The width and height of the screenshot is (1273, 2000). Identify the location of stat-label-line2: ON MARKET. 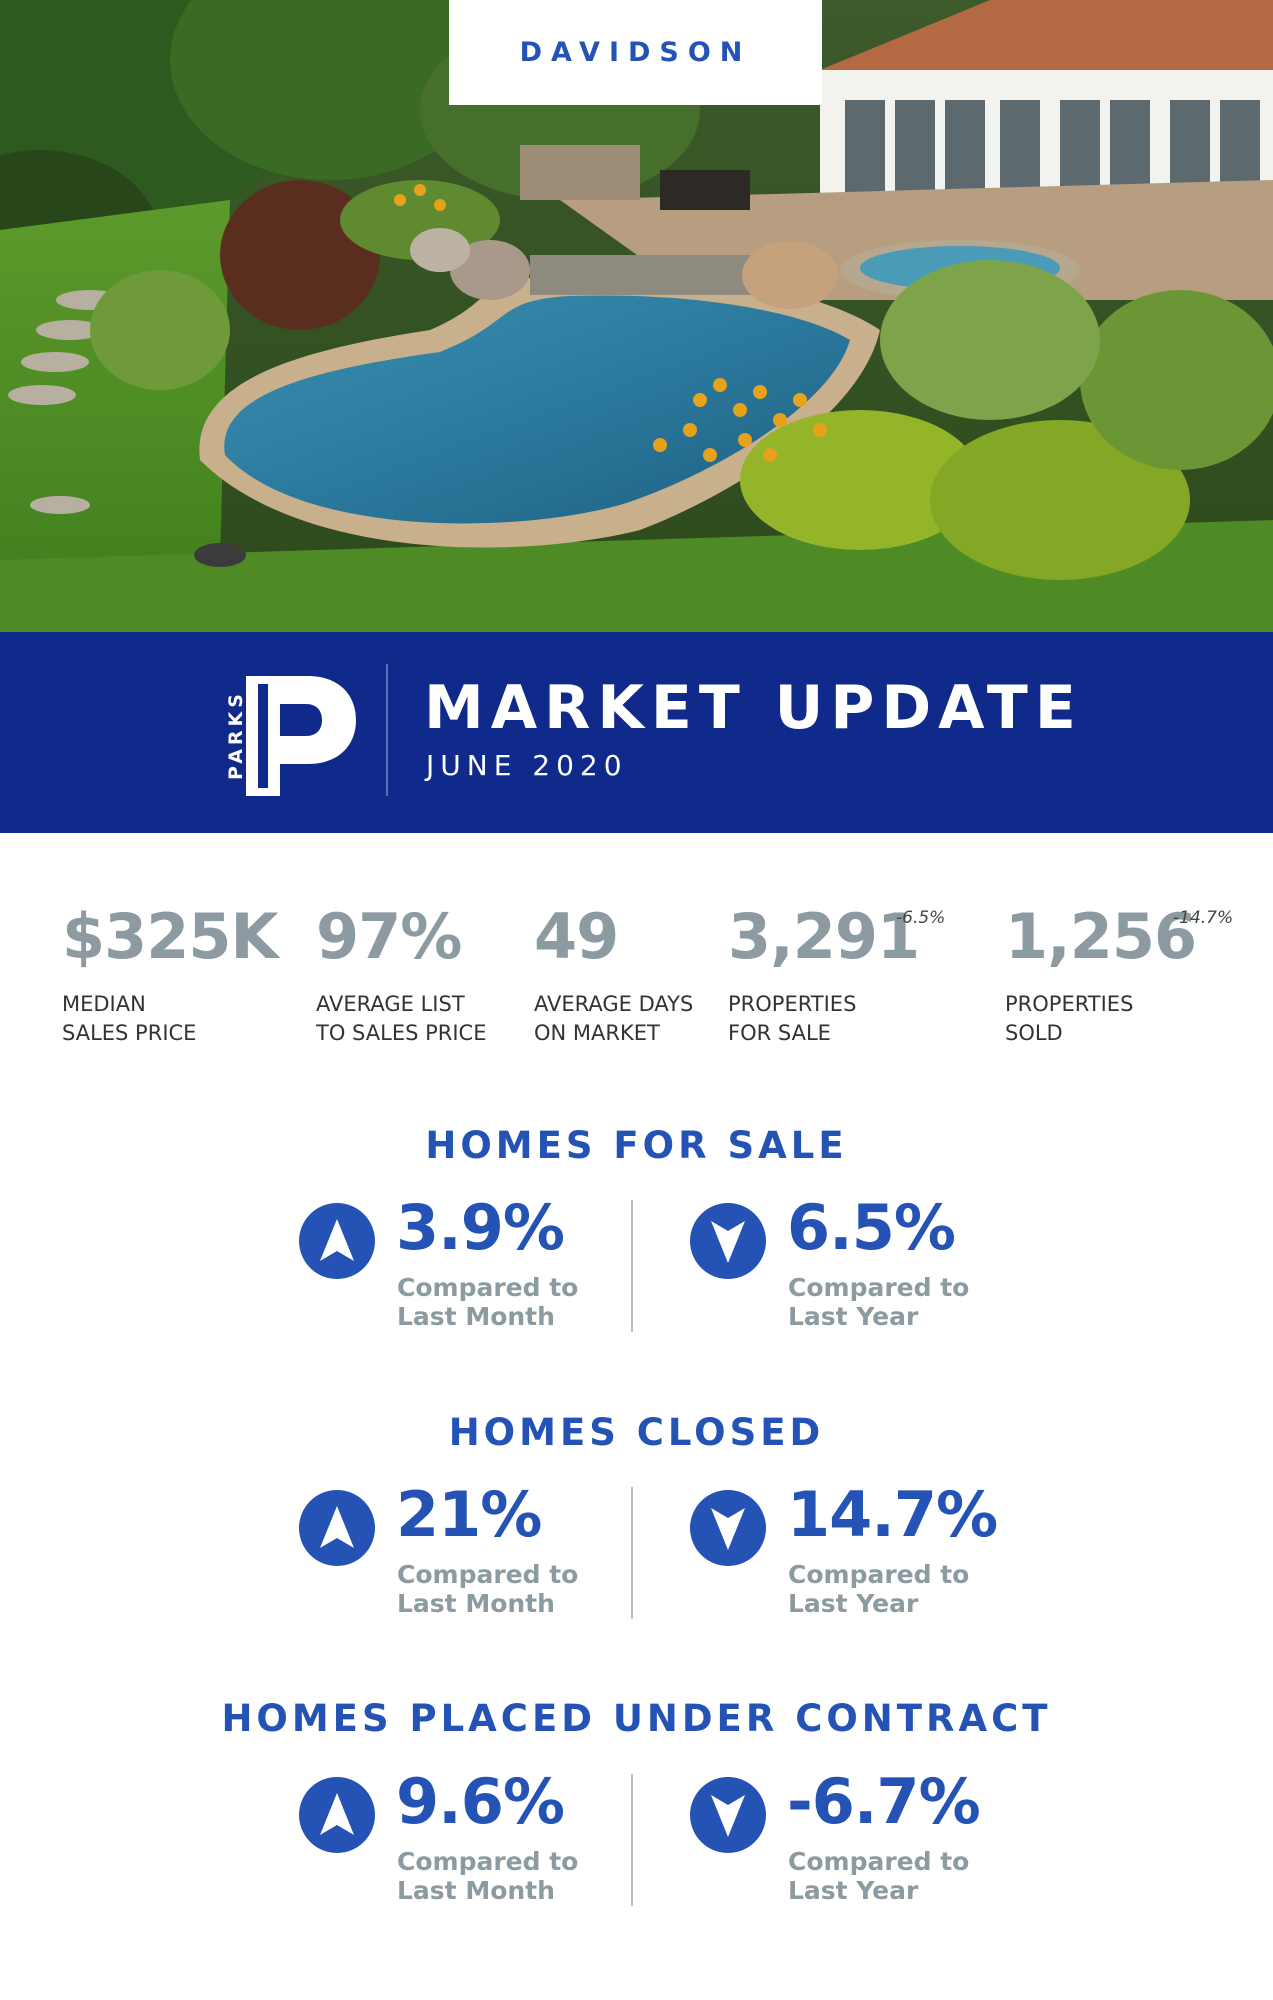
(597, 1033).